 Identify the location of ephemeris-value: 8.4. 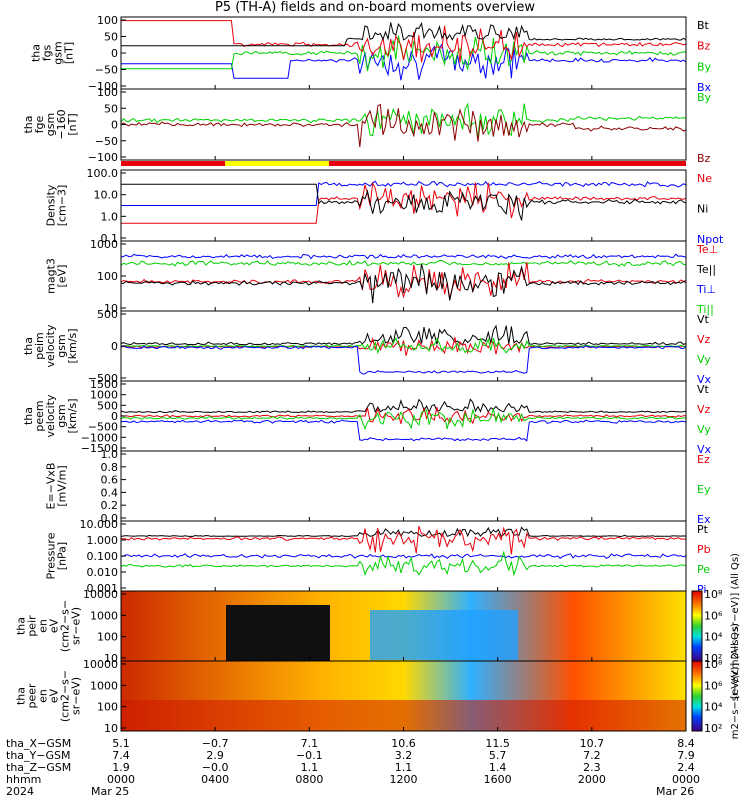
(686, 743).